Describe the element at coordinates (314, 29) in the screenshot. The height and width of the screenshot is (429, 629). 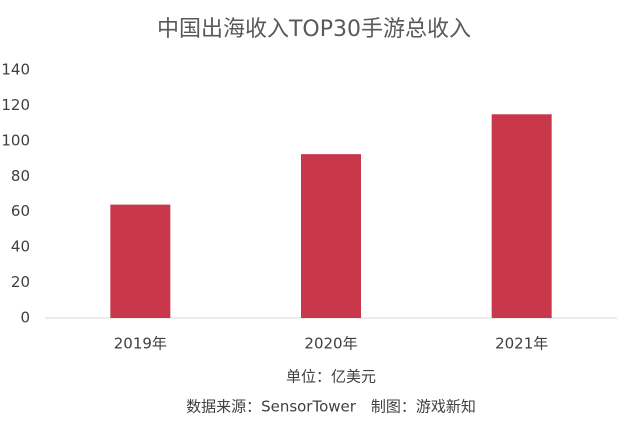
I see `chart-title: 中国出海收入TOP30手游总收入` at that location.